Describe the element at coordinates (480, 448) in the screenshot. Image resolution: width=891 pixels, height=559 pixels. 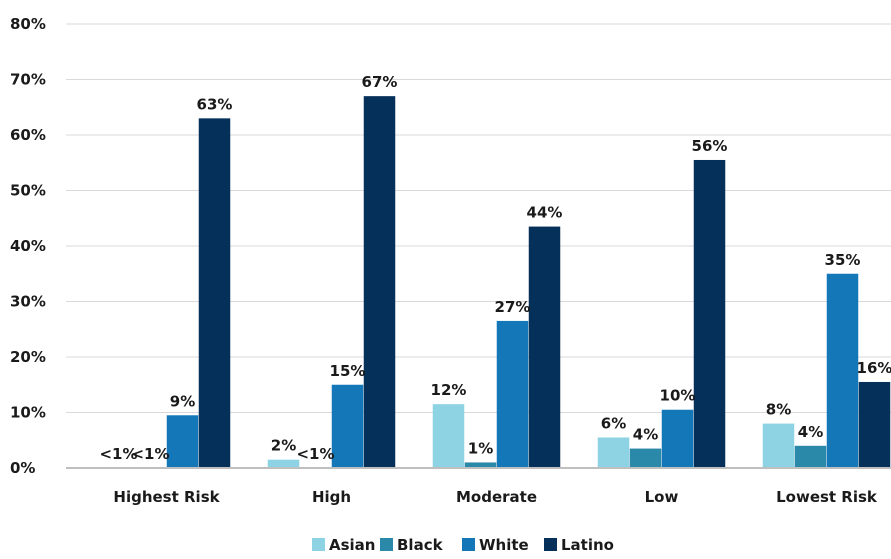
I see `data-label: 1%` at that location.